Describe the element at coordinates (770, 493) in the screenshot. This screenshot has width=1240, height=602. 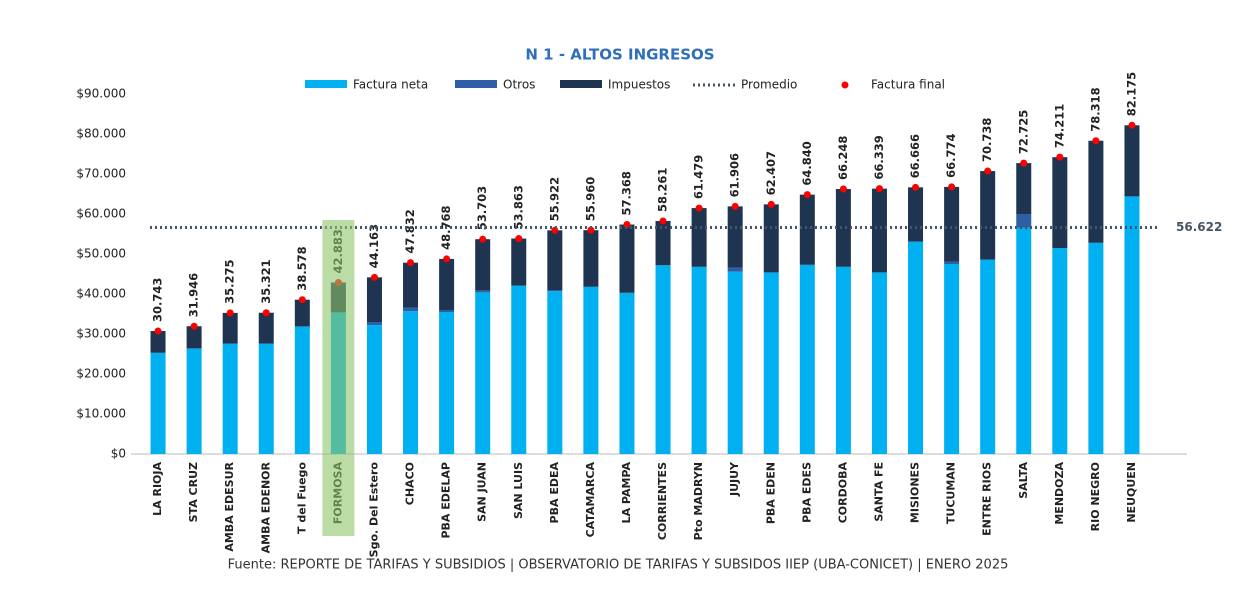
I see `x-tick-label: PBA EDEN` at that location.